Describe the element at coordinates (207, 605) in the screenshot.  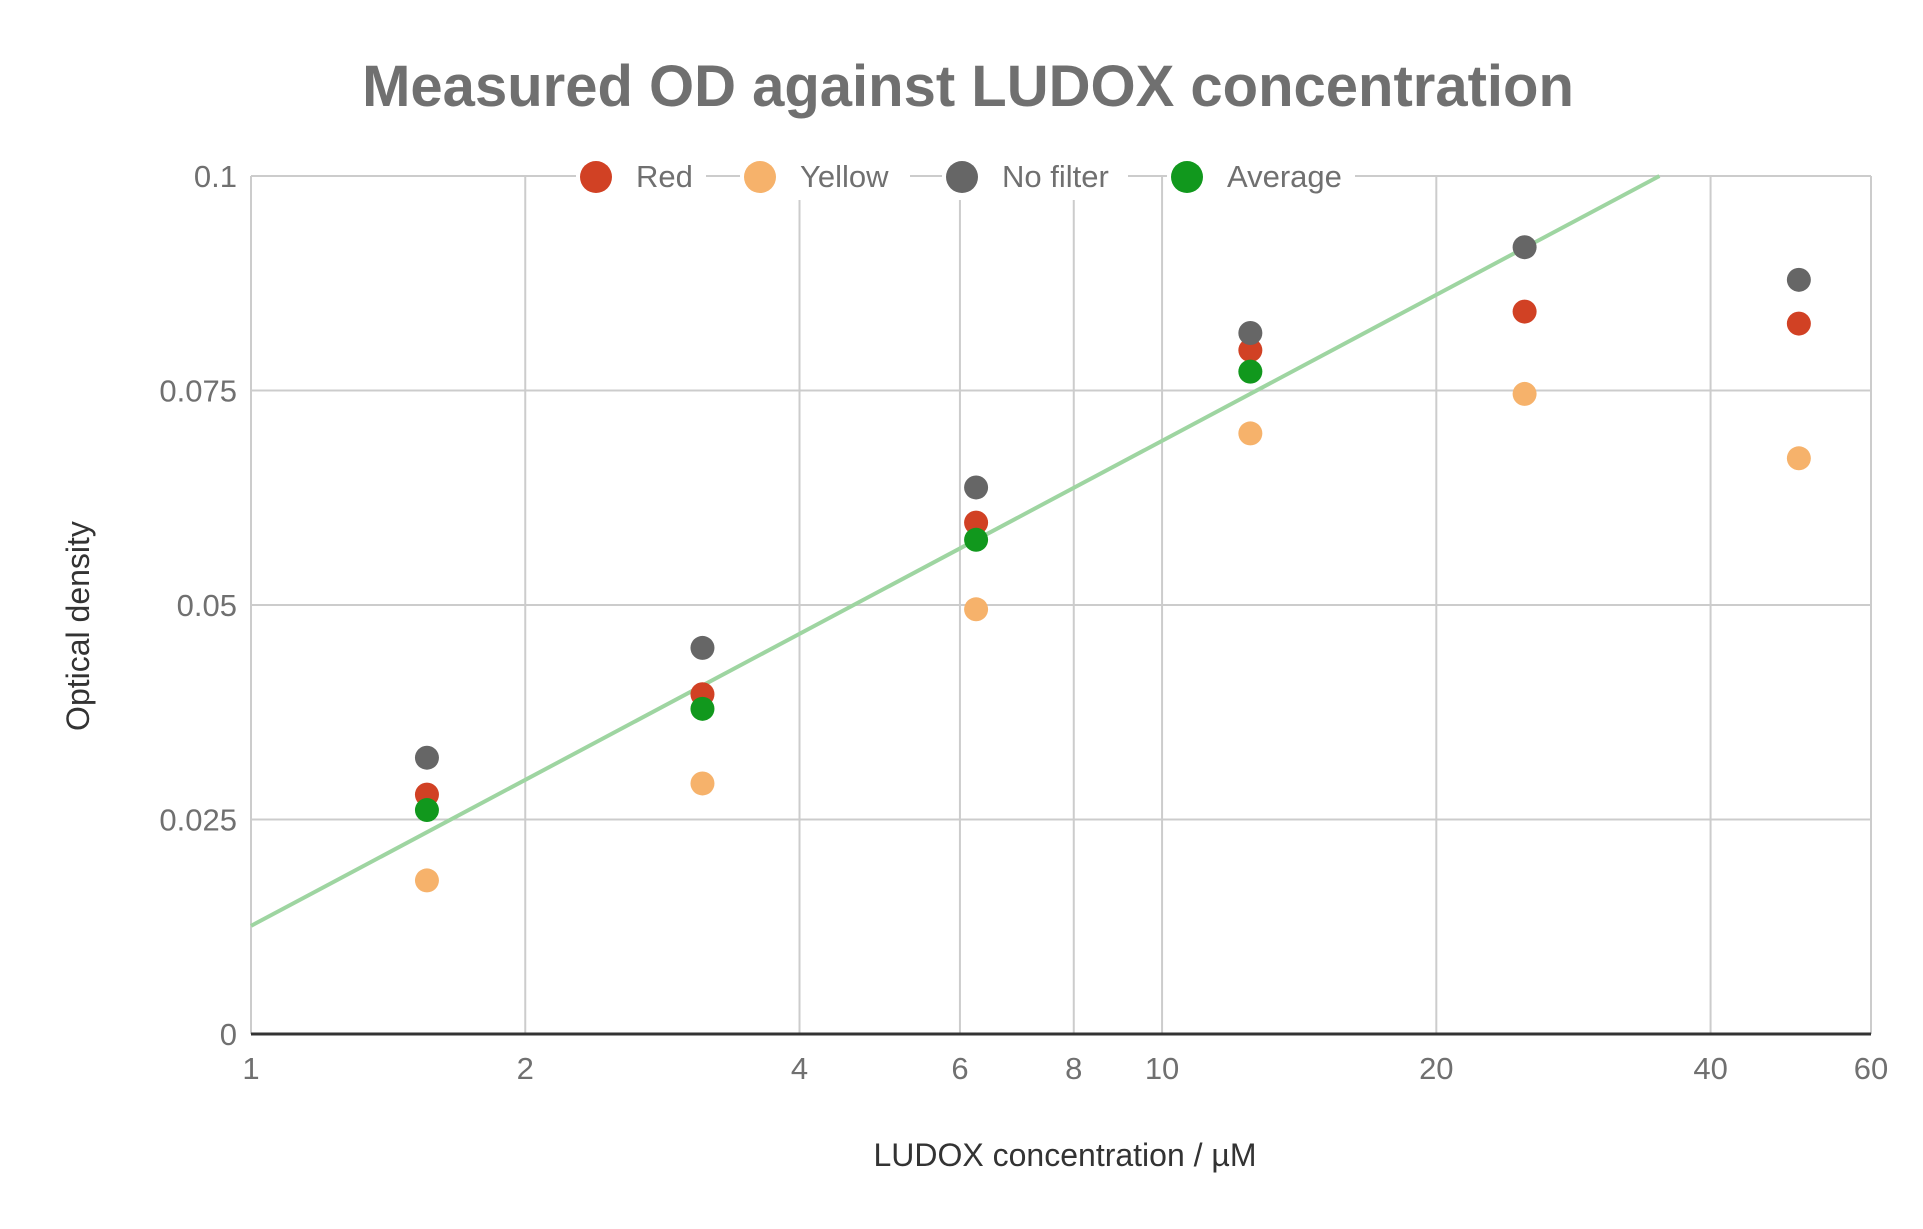
I see `y-tick-label: 0.05` at that location.